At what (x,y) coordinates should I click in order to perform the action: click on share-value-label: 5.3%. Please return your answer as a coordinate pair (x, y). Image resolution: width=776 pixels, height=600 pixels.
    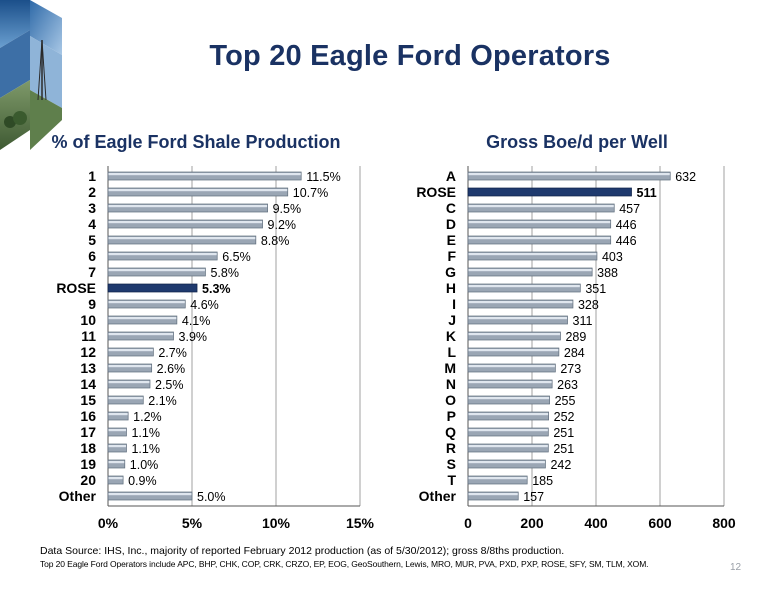
    Looking at the image, I should click on (216, 289).